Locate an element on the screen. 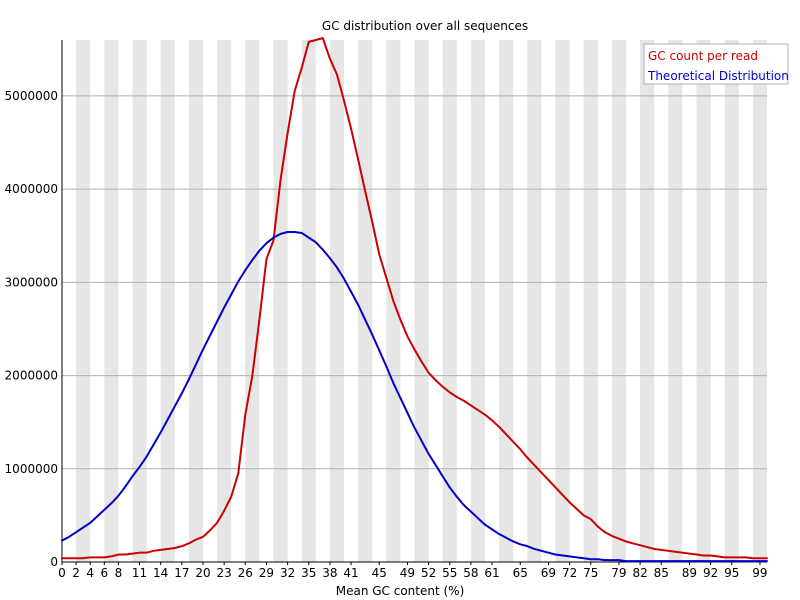 The image size is (800, 600). x-tick-label: 6 is located at coordinates (104, 573).